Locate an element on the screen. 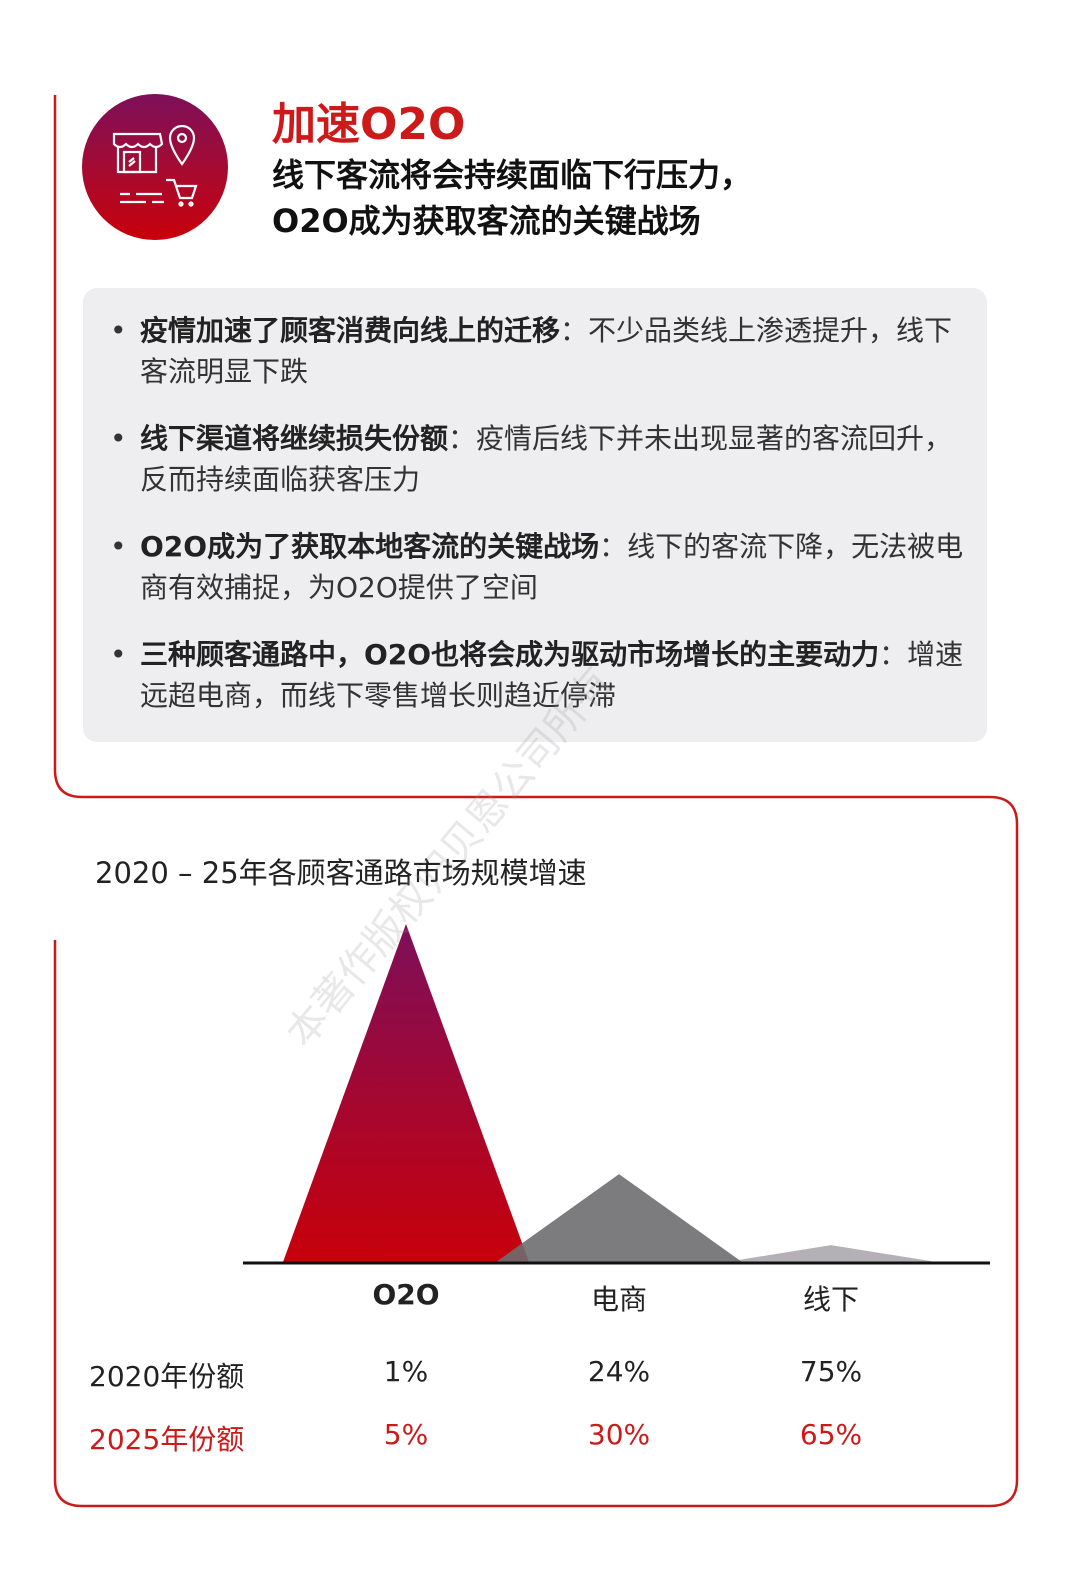  bullet-text: ：增速远超电商，而线下零售增长则趋近停滞 is located at coordinates (552, 675).